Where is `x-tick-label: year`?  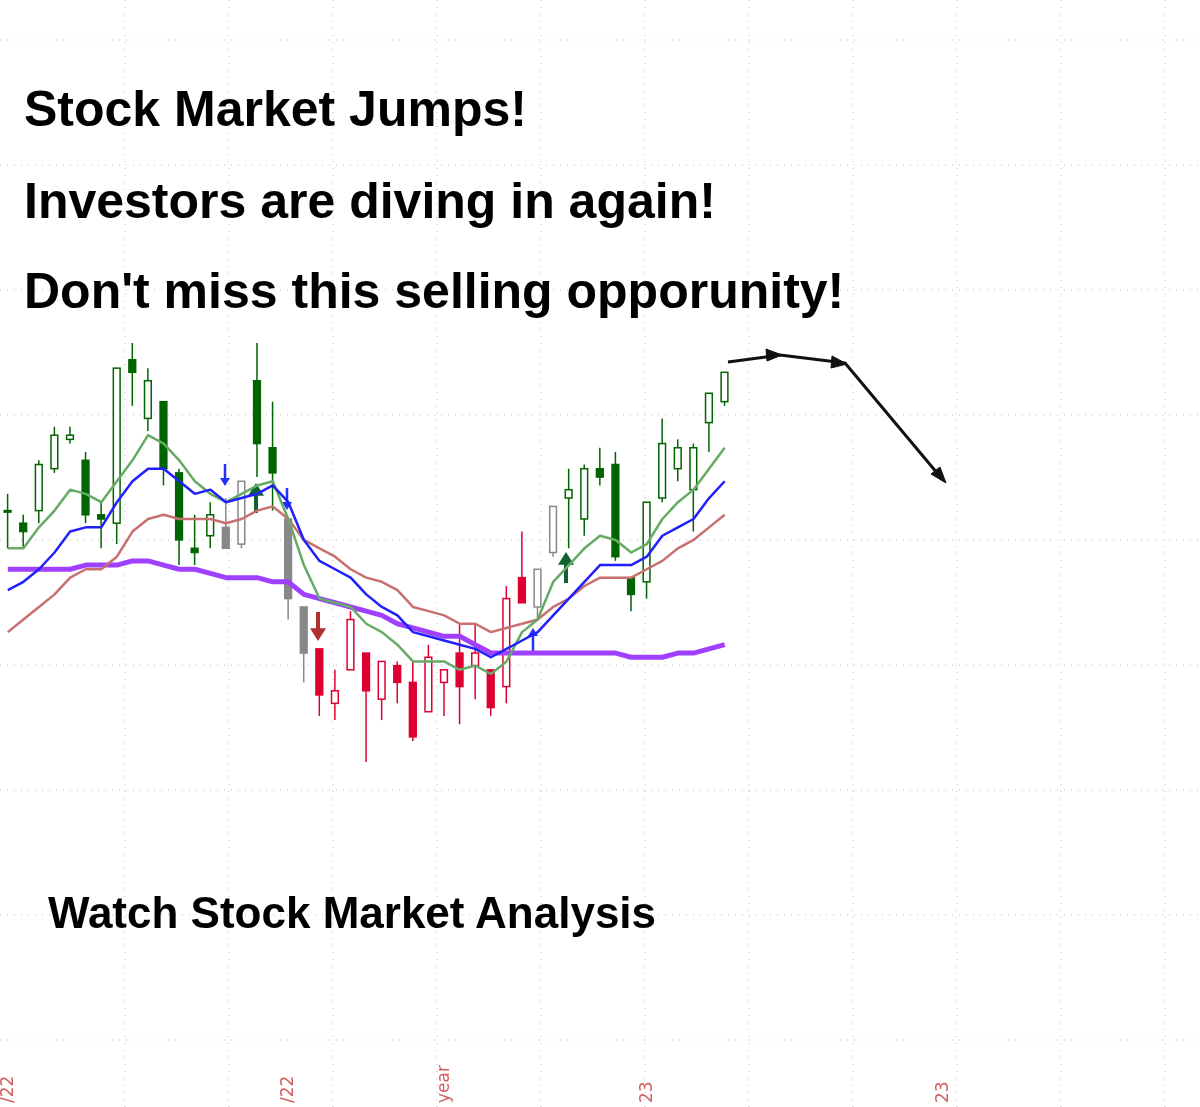
x-tick-label: year is located at coordinates (443, 1084).